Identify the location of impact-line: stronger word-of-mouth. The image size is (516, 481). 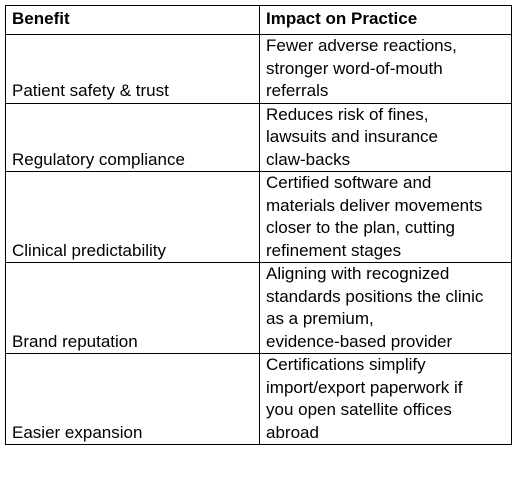
(354, 68).